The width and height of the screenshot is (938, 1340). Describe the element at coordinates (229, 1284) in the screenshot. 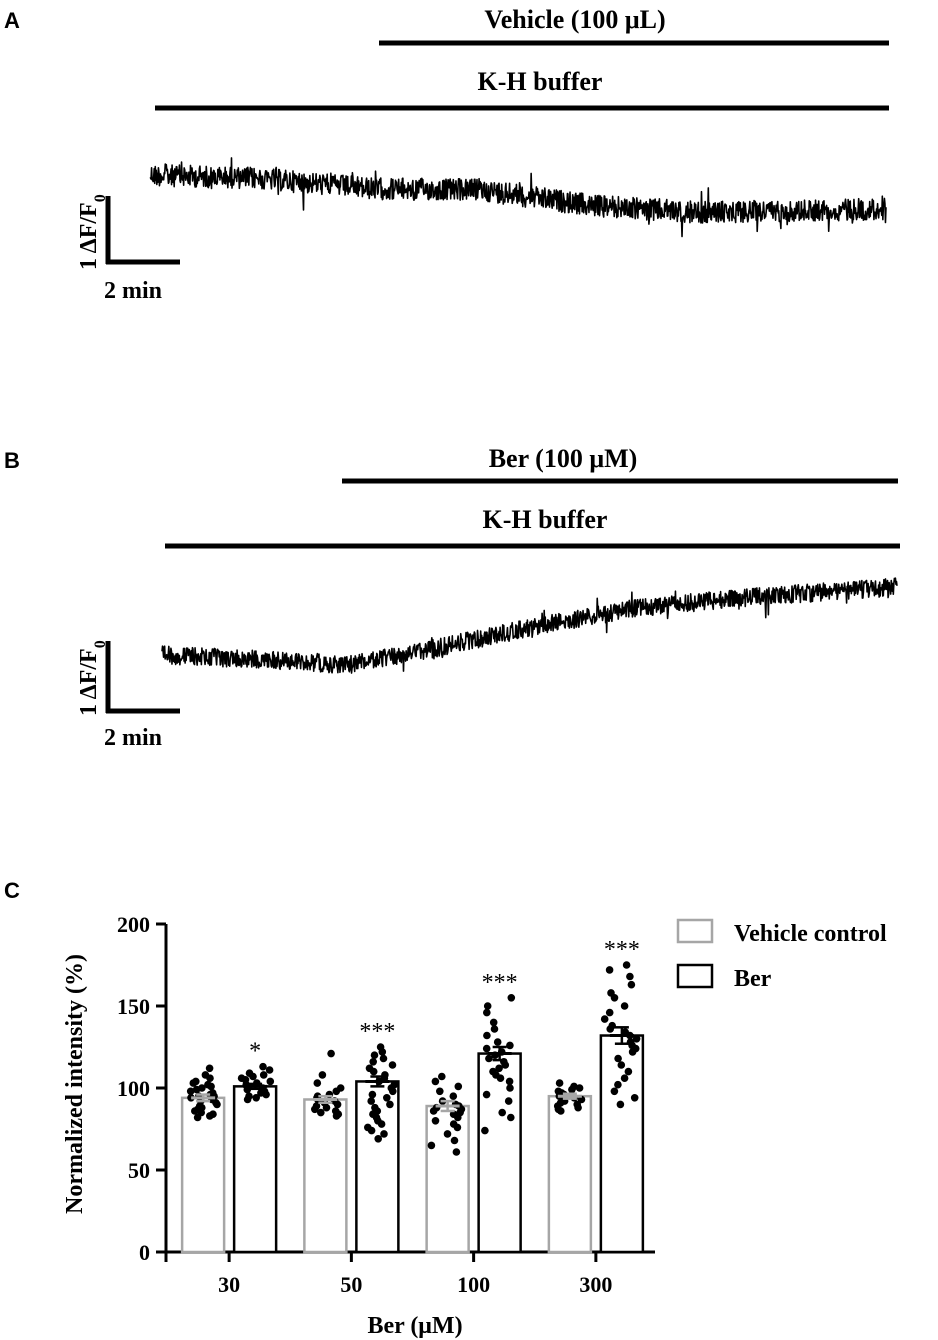

I see `x-tick-label: 30` at that location.